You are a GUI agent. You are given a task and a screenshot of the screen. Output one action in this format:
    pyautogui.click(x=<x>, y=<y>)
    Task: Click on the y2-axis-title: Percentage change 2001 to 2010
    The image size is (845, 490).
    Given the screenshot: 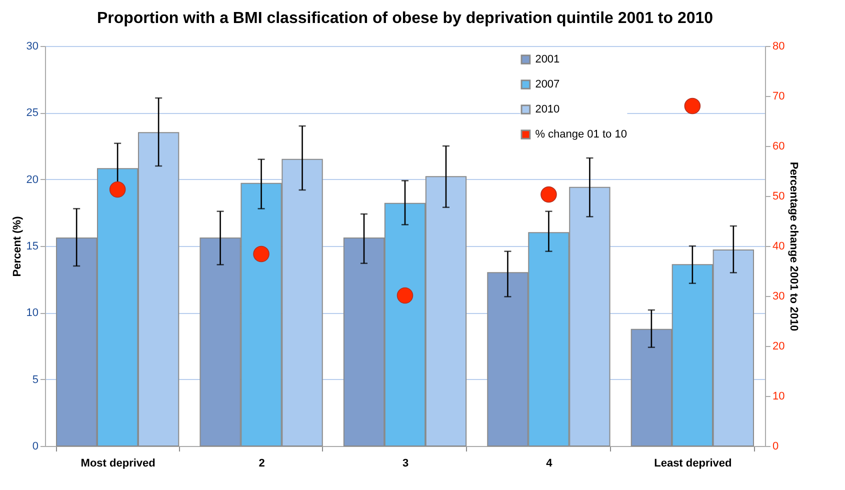 What is the action you would take?
    pyautogui.click(x=794, y=247)
    